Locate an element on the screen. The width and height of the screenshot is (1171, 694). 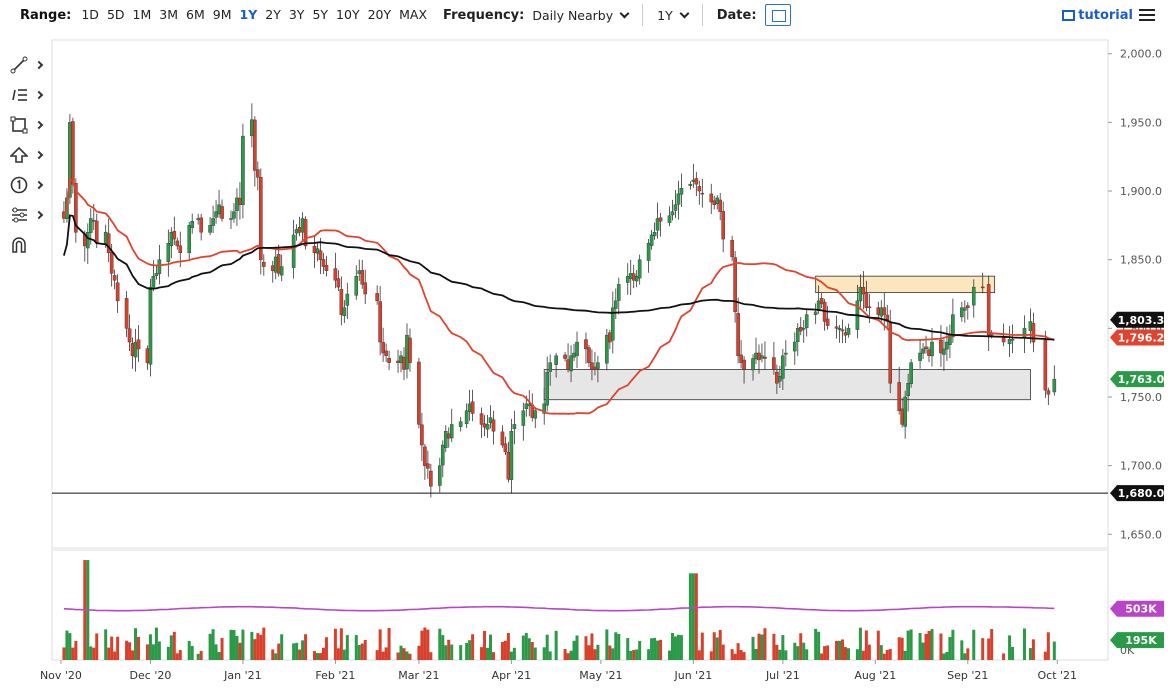
calendar-icon is located at coordinates (777, 15).